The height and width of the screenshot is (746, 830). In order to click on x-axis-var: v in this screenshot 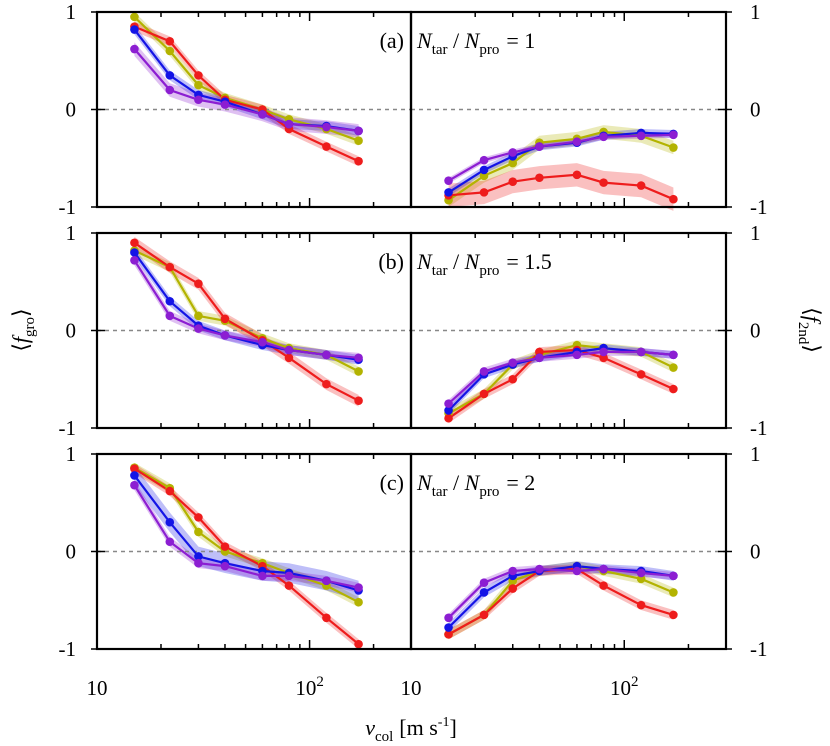, I will do `click(370, 727)`.